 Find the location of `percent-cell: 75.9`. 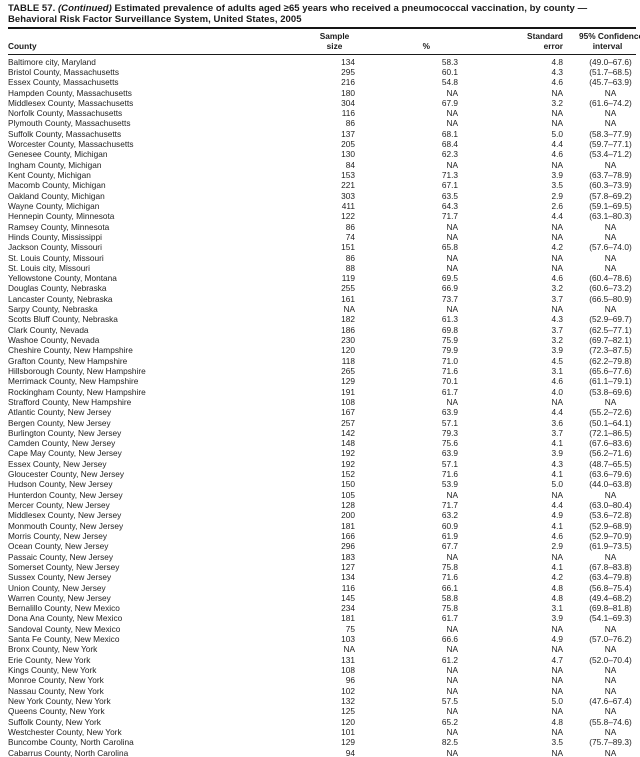

percent-cell: 75.9 is located at coordinates (449, 340).